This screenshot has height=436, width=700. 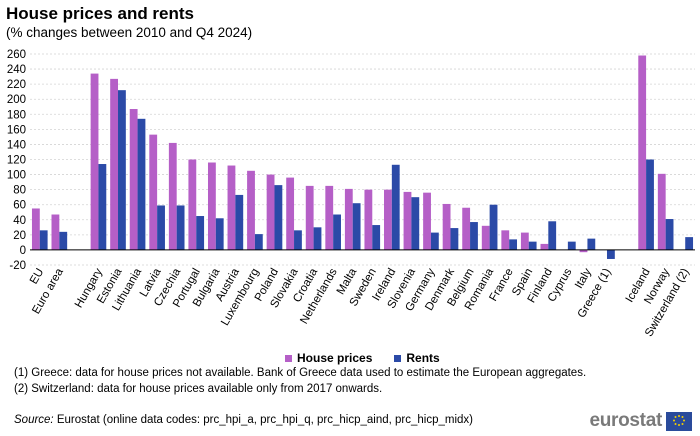 I want to click on y-tick-label: 20, so click(x=19, y=236).